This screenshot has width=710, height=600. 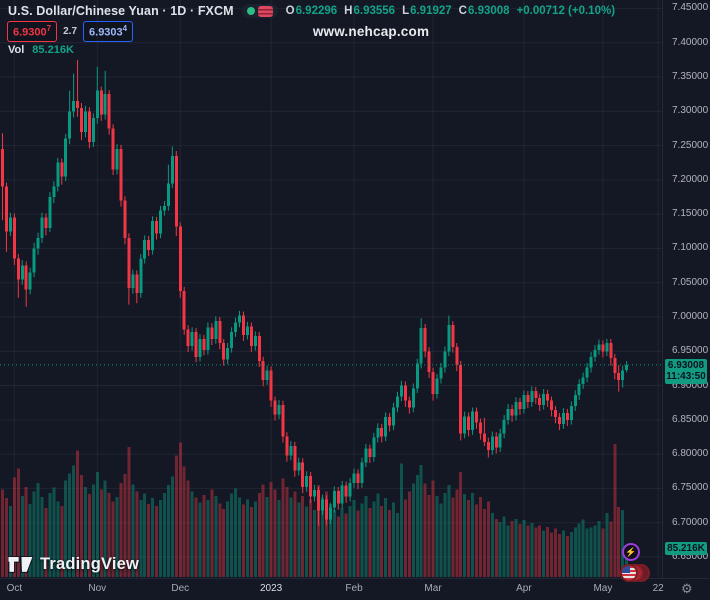 I want to click on tradingview-logo-text: TradingView, so click(x=90, y=563).